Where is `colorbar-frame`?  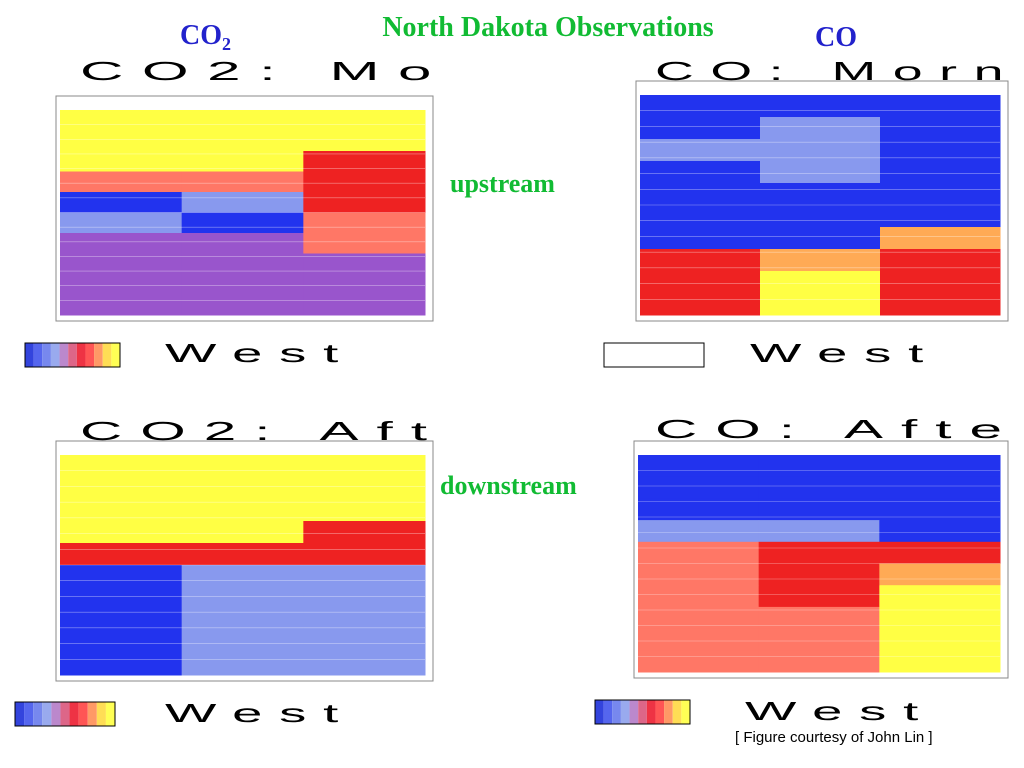 colorbar-frame is located at coordinates (65, 714).